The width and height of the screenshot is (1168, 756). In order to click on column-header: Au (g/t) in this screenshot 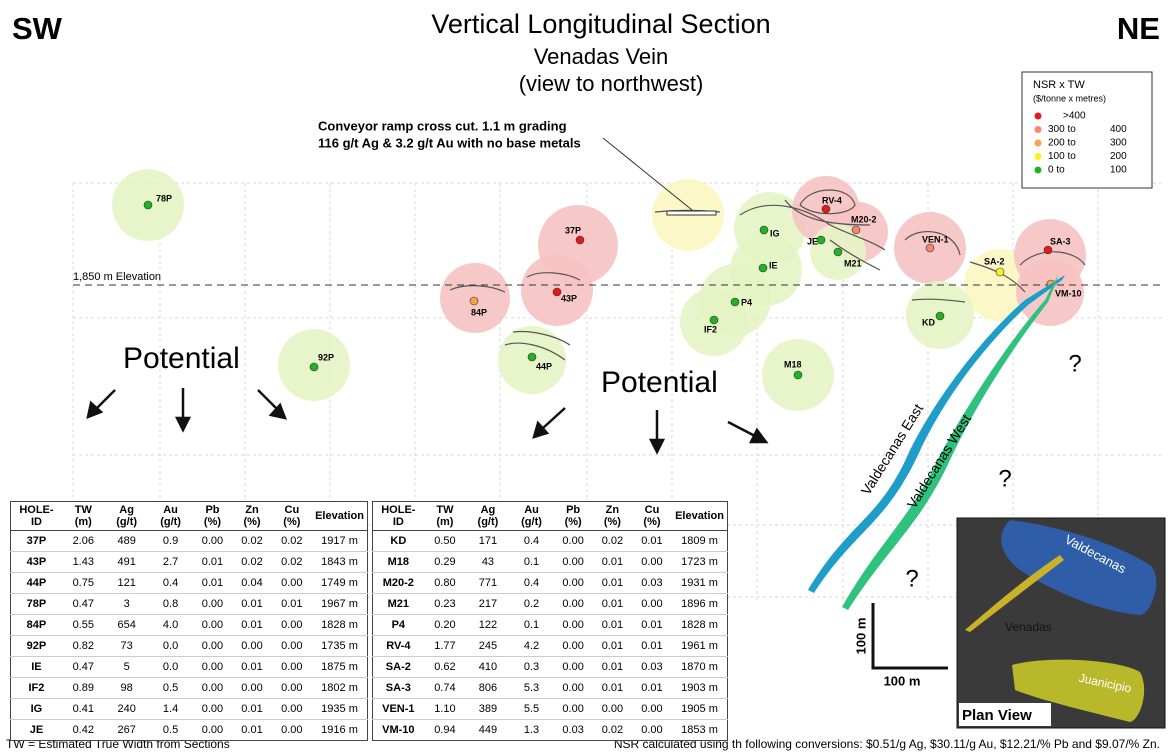, I will do `click(531, 516)`.